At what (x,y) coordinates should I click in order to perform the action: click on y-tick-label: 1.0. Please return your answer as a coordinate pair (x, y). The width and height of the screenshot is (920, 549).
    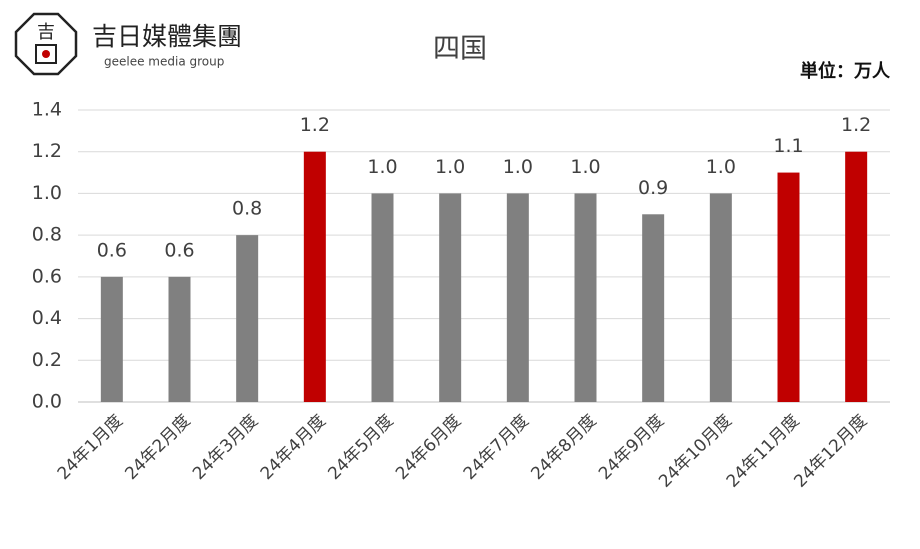
    Looking at the image, I should click on (47, 193).